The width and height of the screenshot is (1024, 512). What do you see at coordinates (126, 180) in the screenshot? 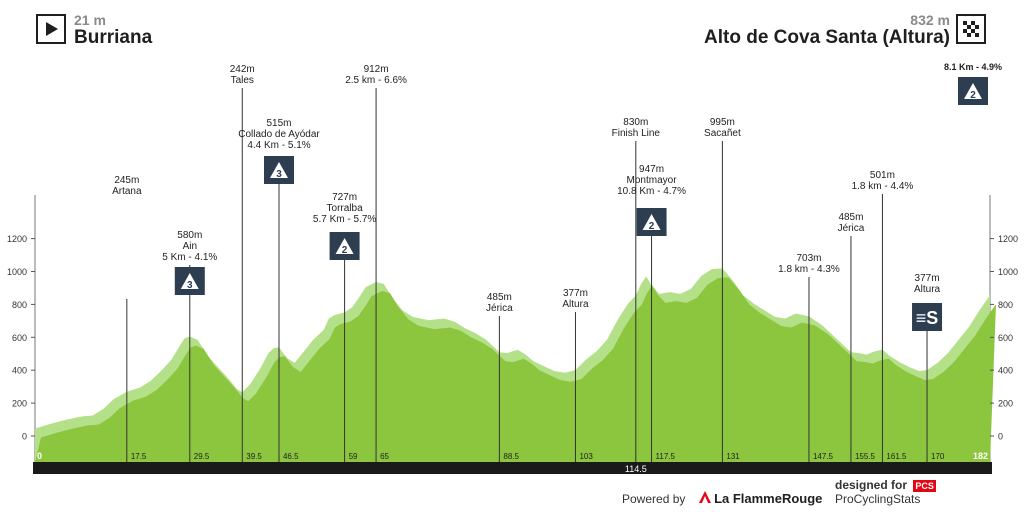
I see `point-label: 245m` at bounding box center [126, 180].